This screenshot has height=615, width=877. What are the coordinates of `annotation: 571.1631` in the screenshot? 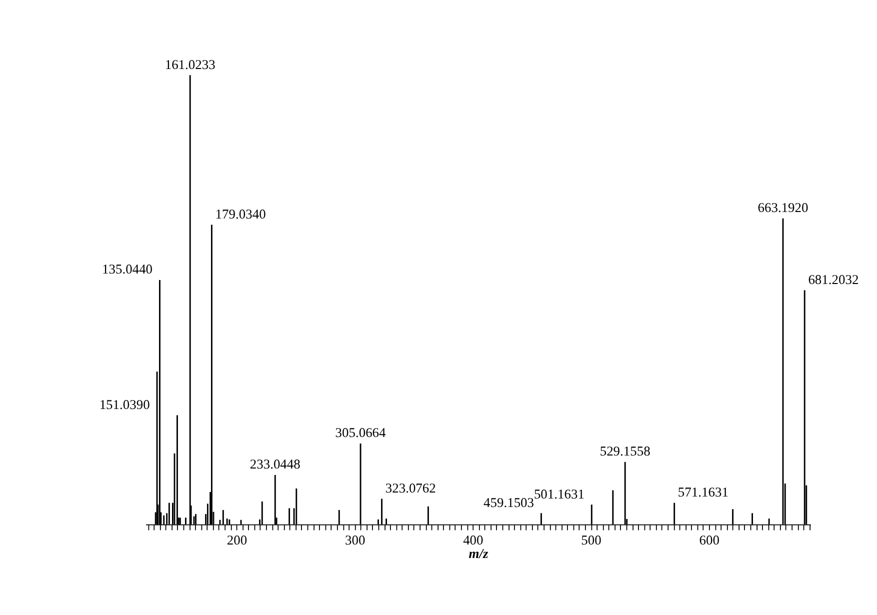 It's located at (703, 492).